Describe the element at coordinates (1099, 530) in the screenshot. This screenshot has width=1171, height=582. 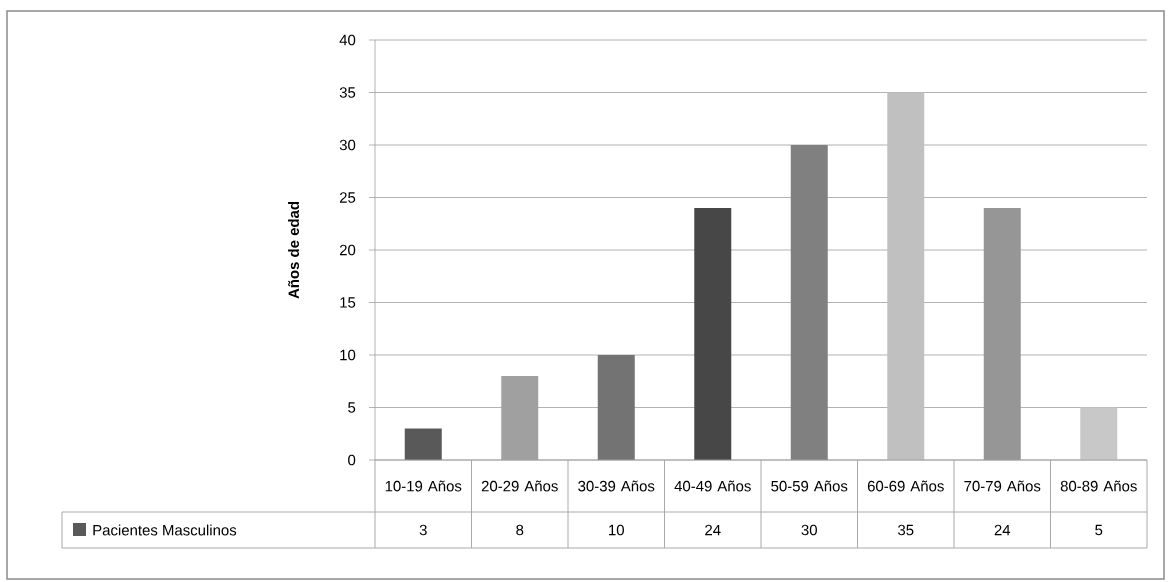
I see `data-label: 5` at that location.